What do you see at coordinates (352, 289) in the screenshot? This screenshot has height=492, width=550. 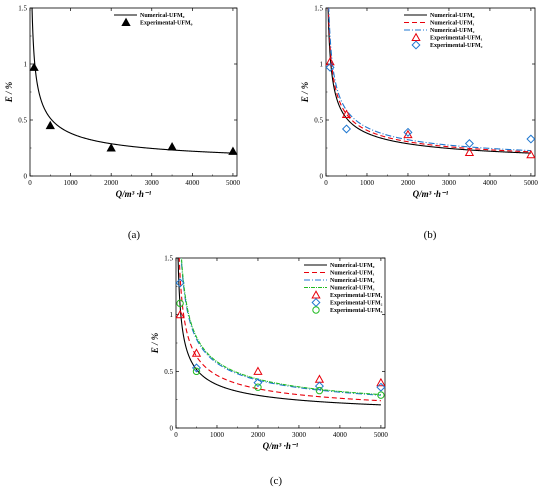 I see `legend-label: Numerical-UFM₃` at bounding box center [352, 289].